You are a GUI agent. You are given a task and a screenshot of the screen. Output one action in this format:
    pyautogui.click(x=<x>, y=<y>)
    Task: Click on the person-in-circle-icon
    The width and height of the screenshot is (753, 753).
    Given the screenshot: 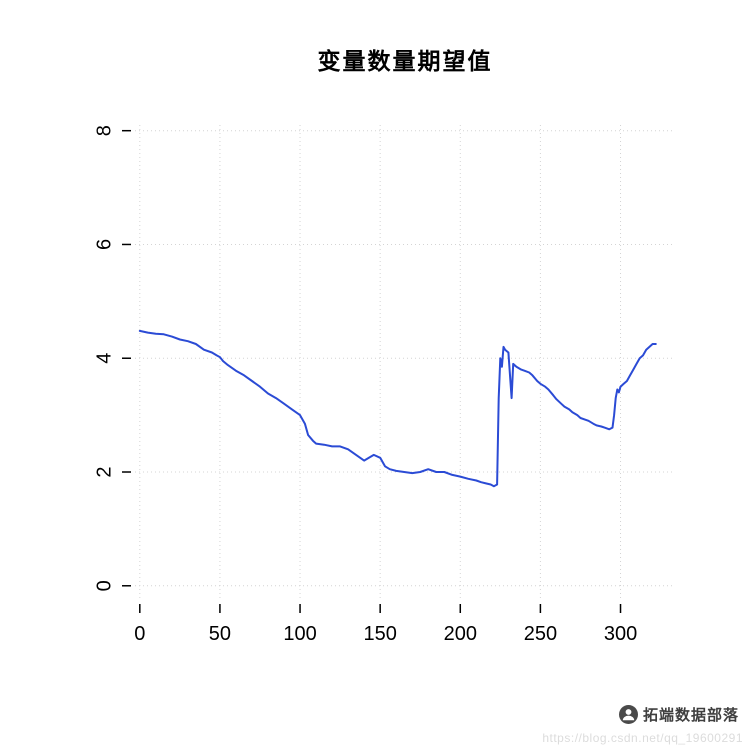 What is the action you would take?
    pyautogui.click(x=628, y=714)
    